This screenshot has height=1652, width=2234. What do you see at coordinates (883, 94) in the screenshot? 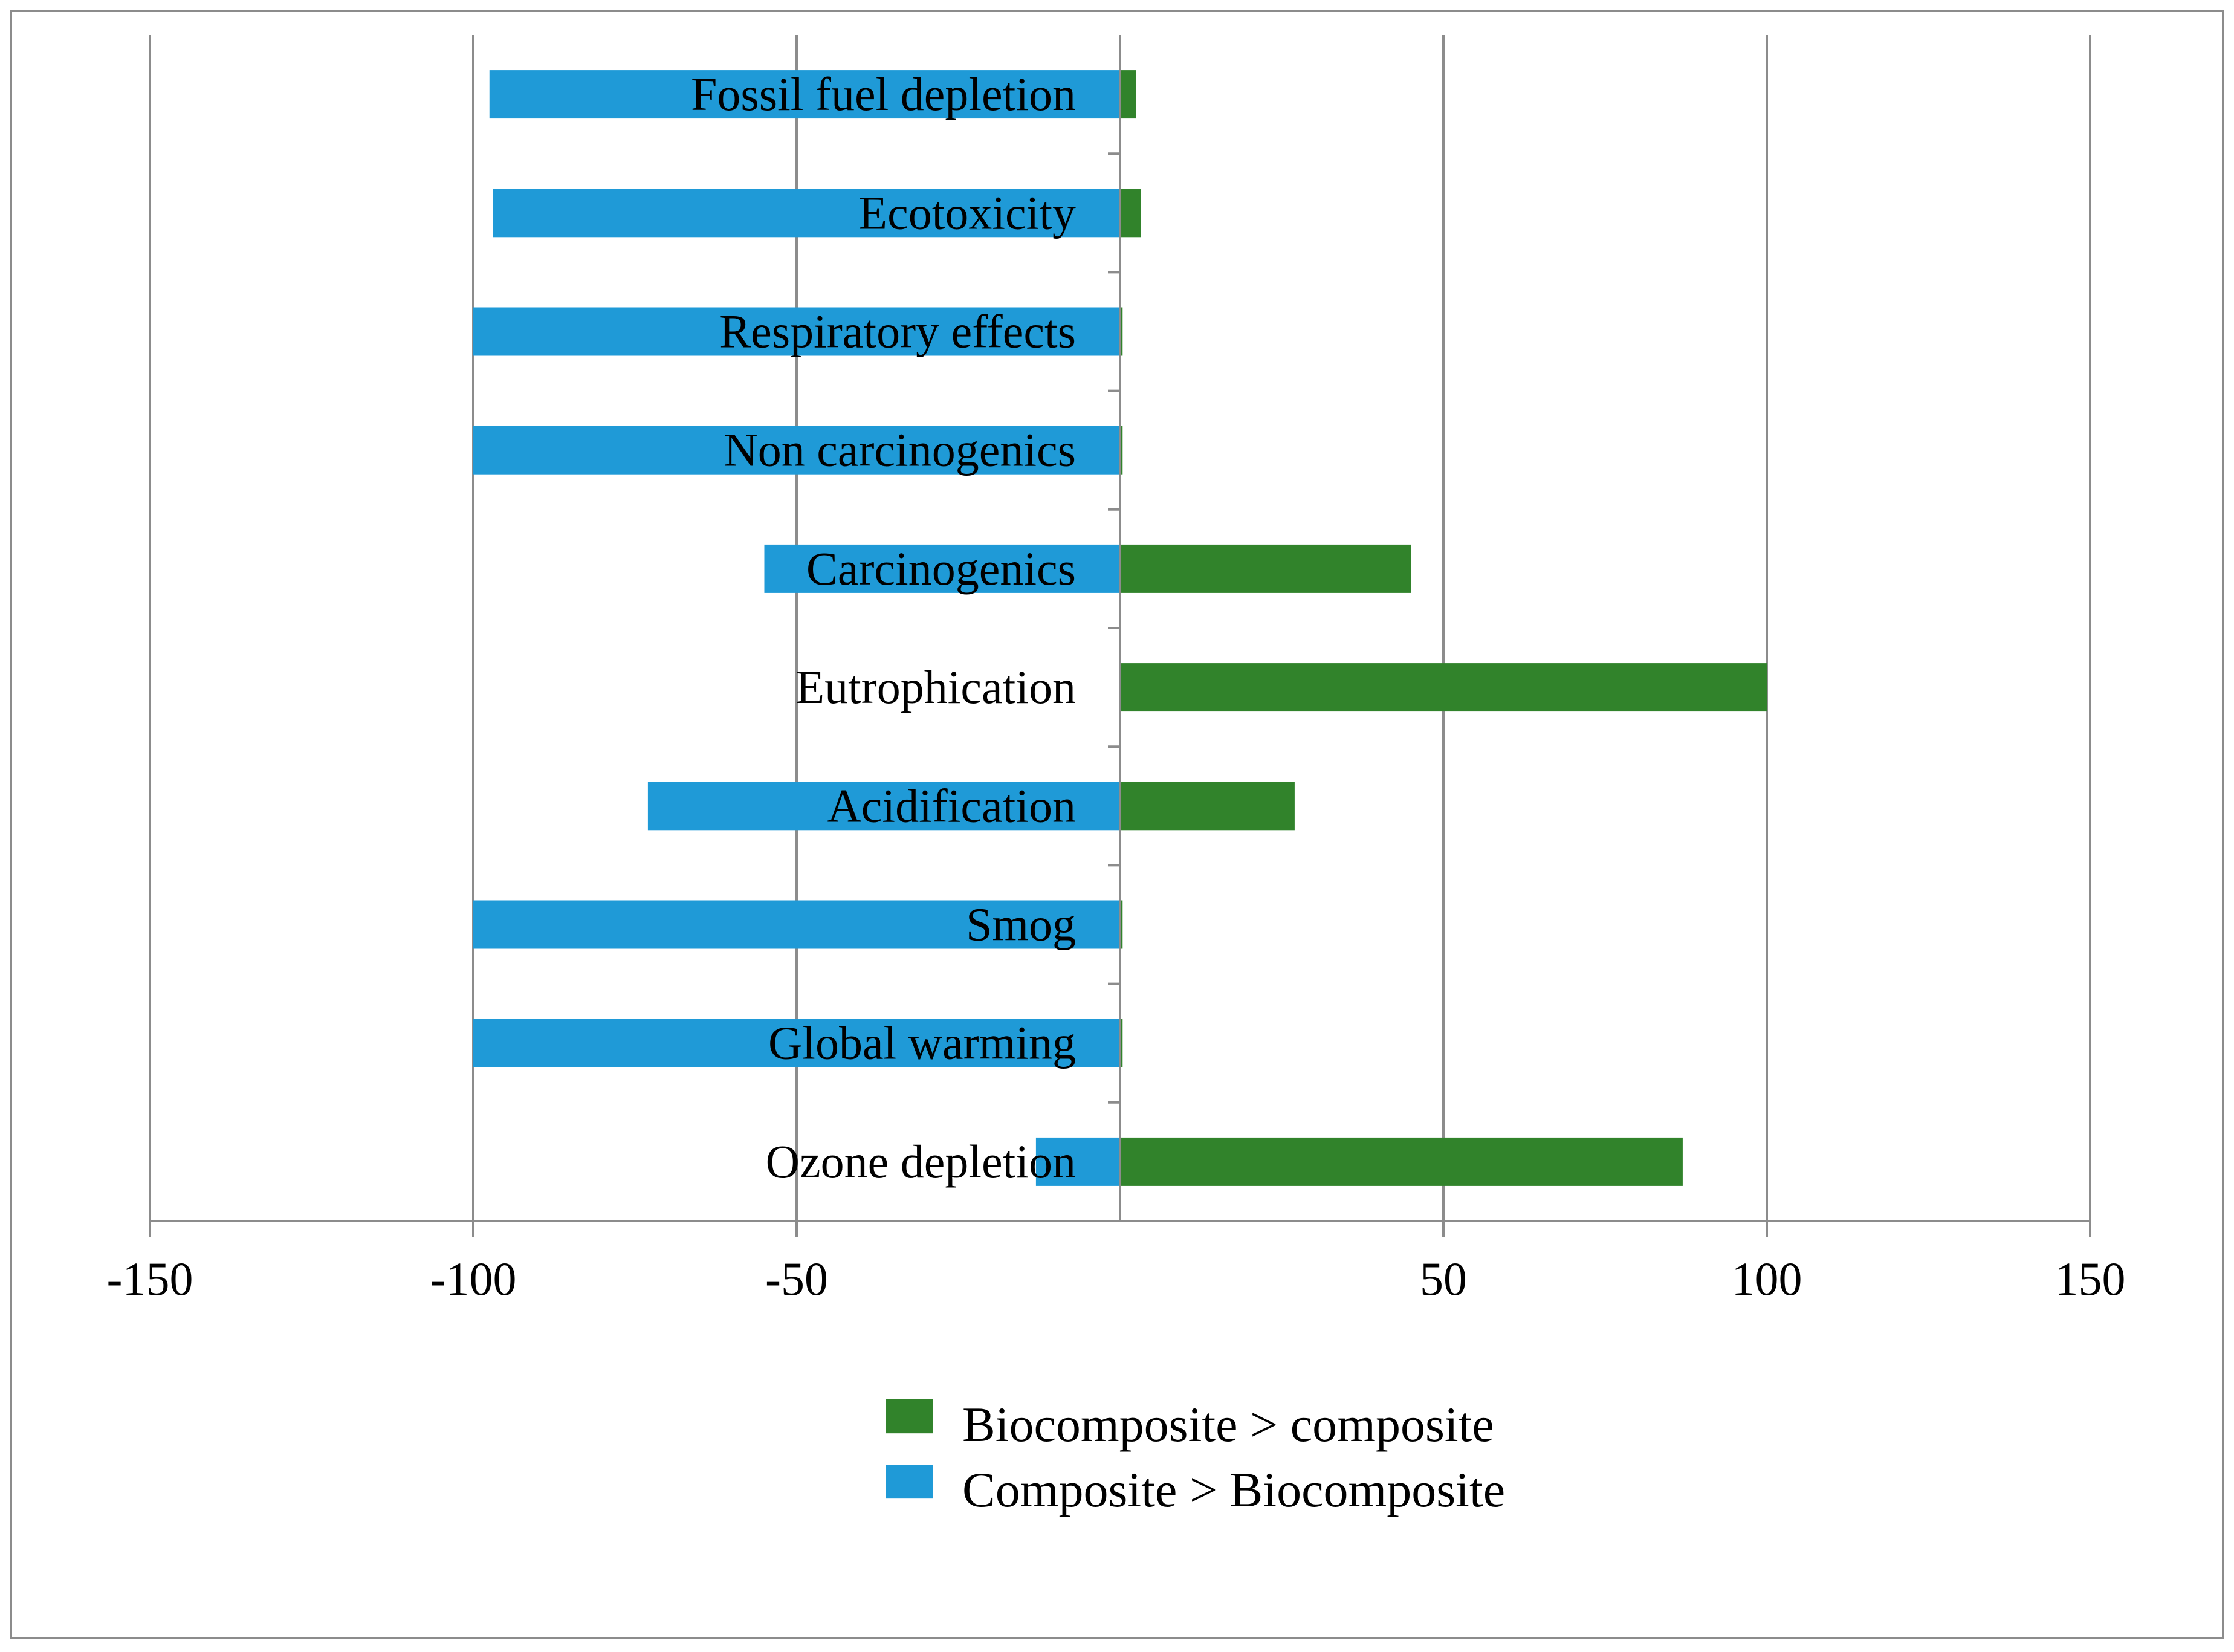
I see `category-label-0: Fossil fuel depletion` at bounding box center [883, 94].